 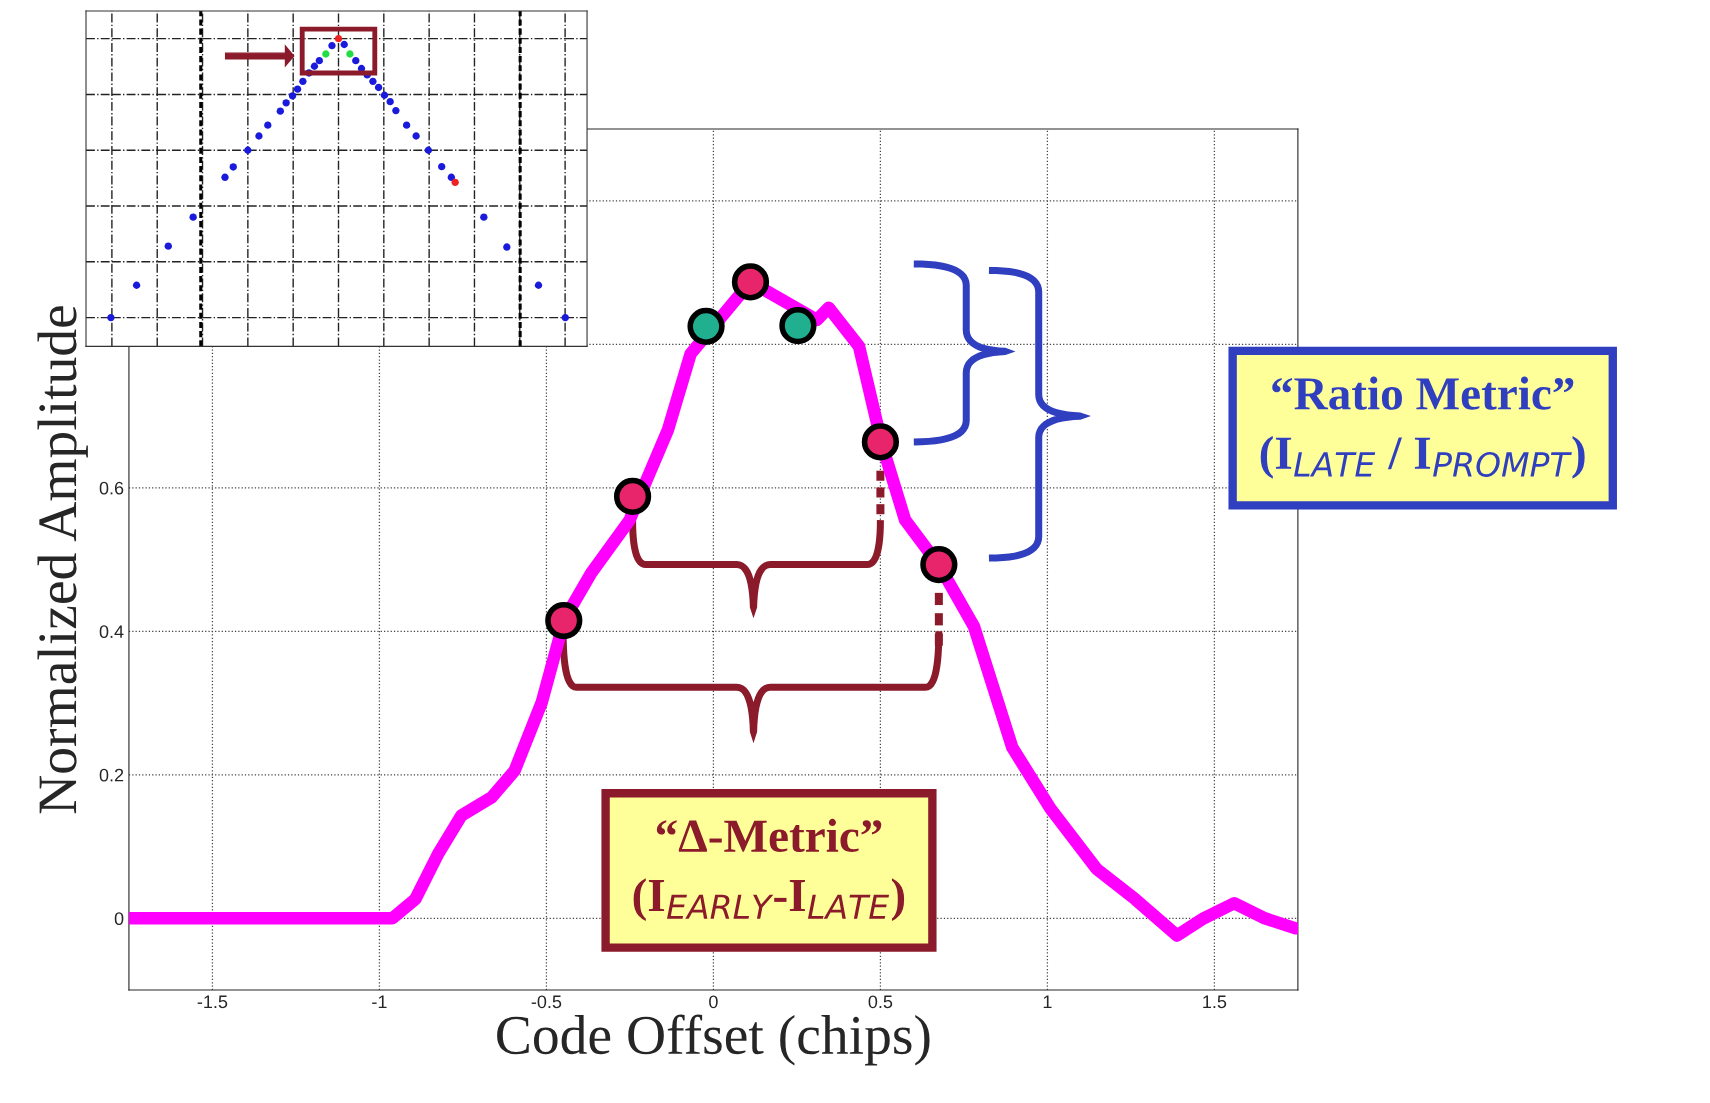 I want to click on x-axis-title: Code Offset (chips), so click(x=713, y=1040).